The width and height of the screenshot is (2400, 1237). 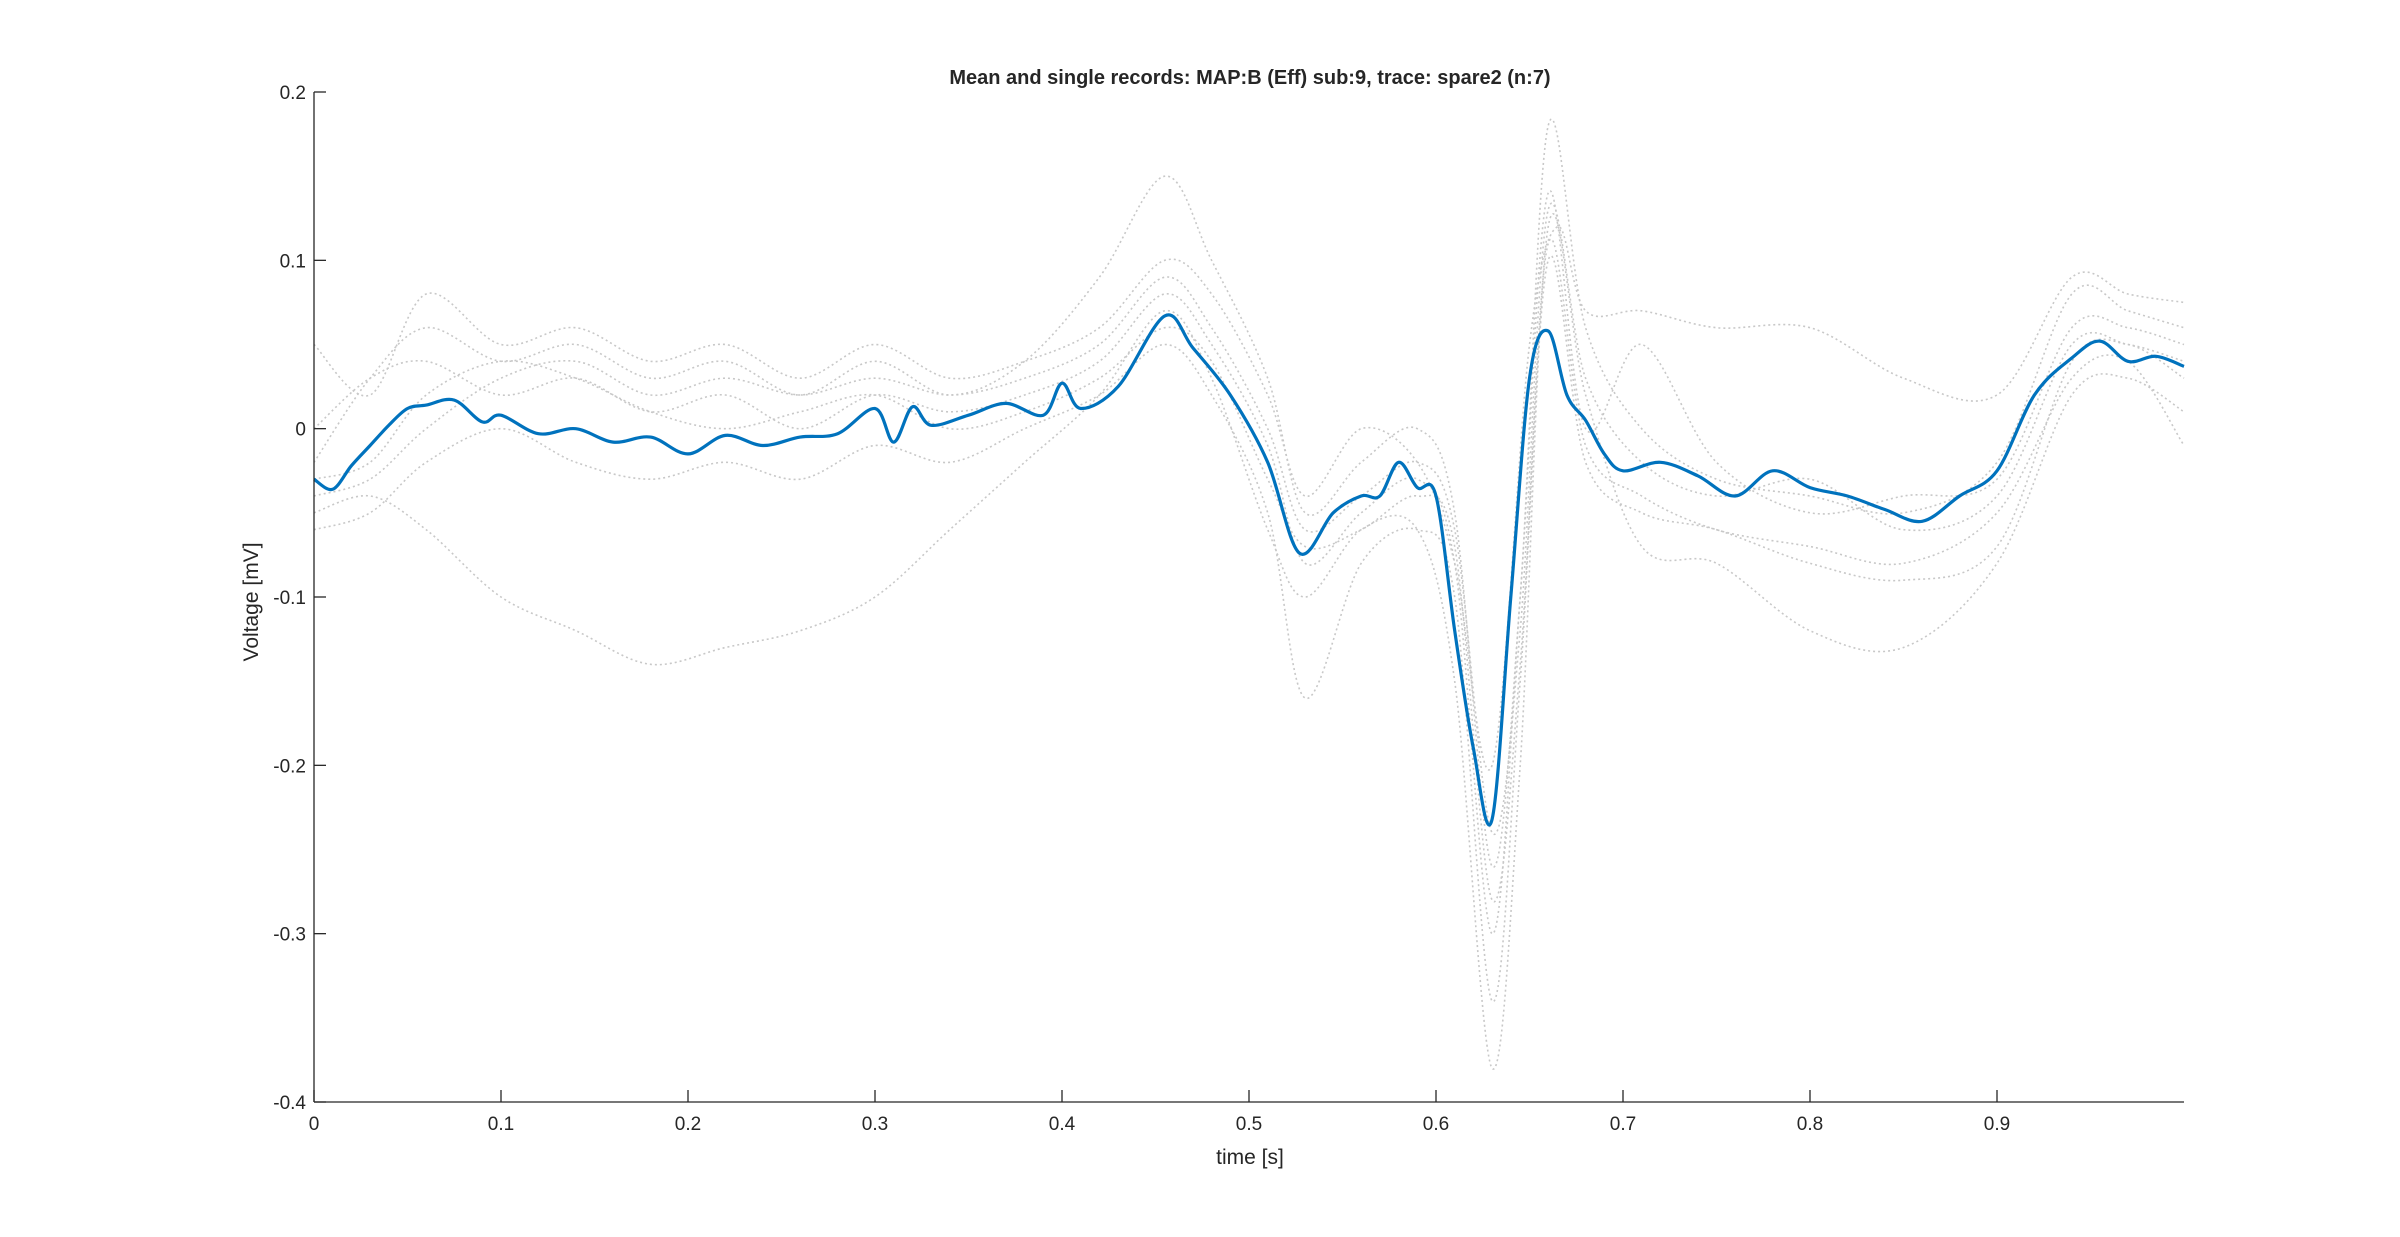 What do you see at coordinates (251, 601) in the screenshot?
I see `y-axis-label: Voltage [mV]` at bounding box center [251, 601].